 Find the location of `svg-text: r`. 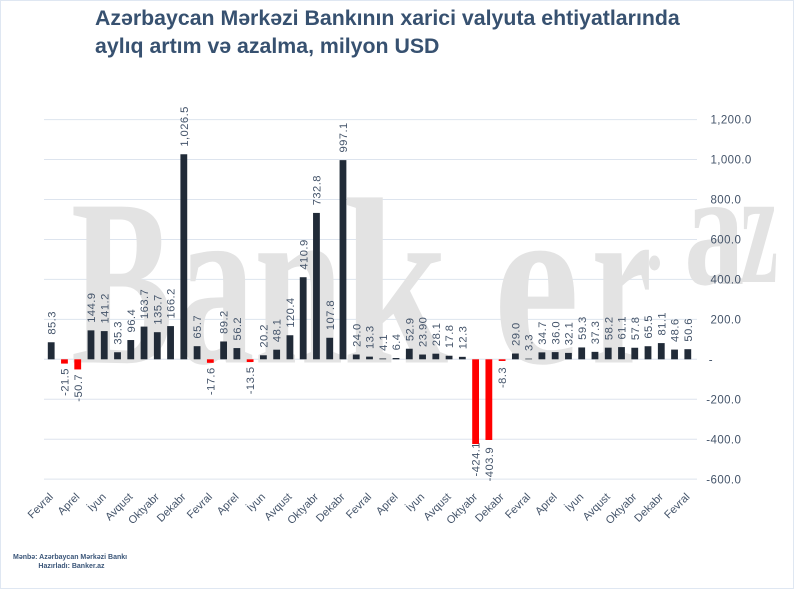

svg-text: r is located at coordinates (622, 282).